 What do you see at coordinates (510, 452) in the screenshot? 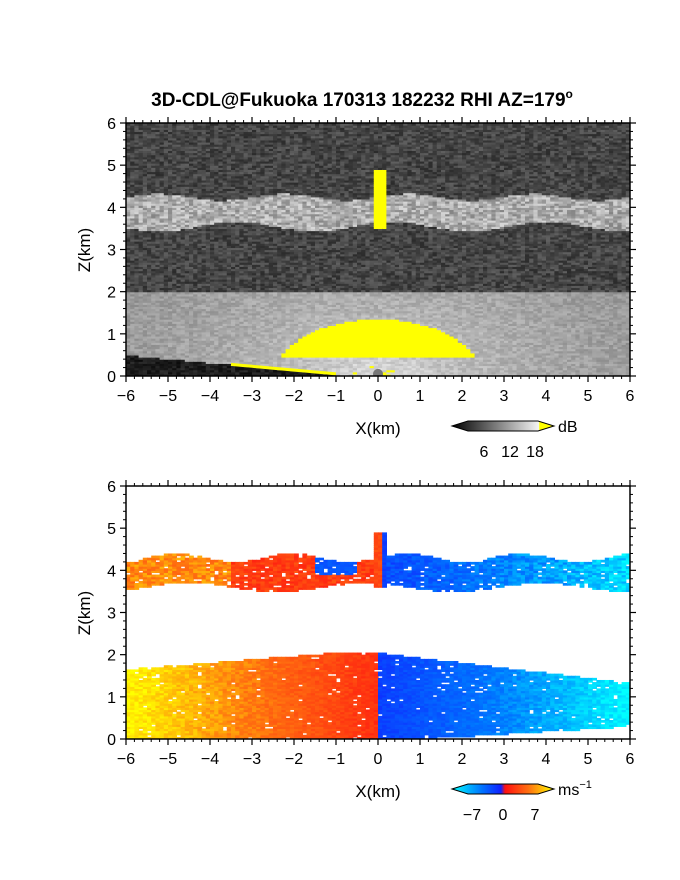
I see `colorbar-db-tick-12: 12` at bounding box center [510, 452].